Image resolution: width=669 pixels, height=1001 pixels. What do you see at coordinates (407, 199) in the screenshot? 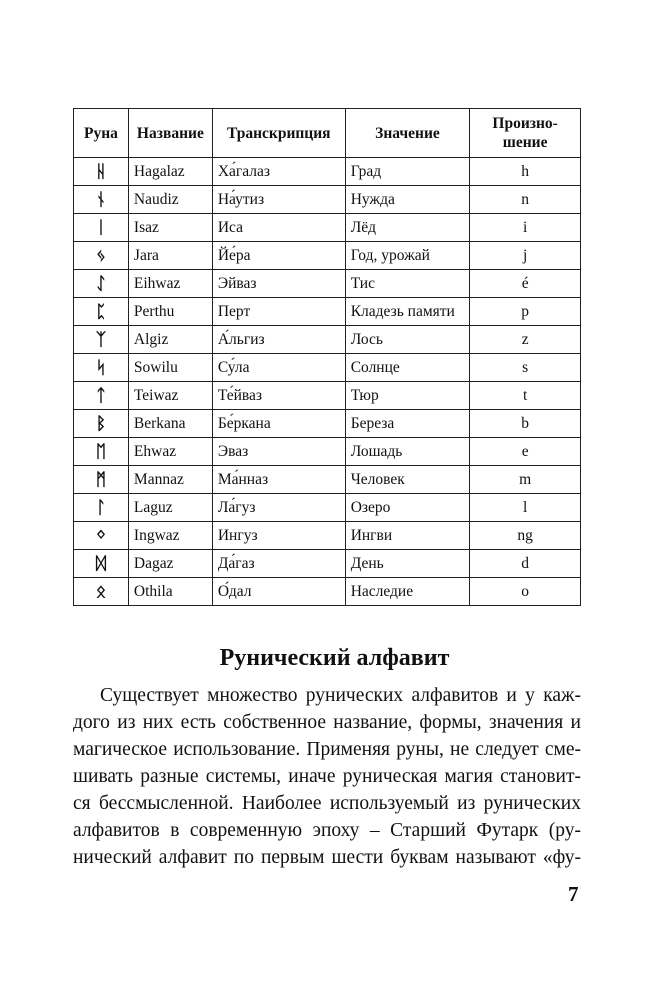
I see `cell-meaning: Нужда` at bounding box center [407, 199].